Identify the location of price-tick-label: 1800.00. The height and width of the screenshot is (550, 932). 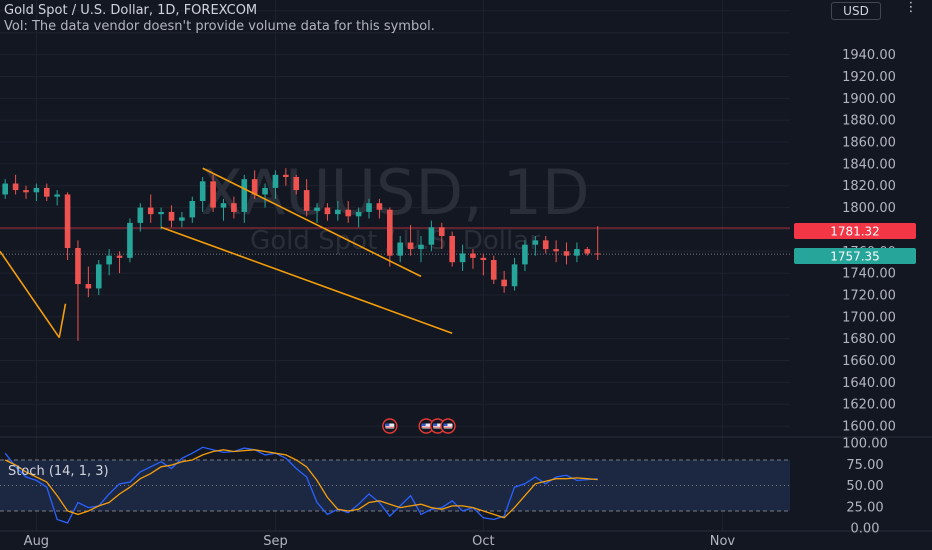
(869, 208).